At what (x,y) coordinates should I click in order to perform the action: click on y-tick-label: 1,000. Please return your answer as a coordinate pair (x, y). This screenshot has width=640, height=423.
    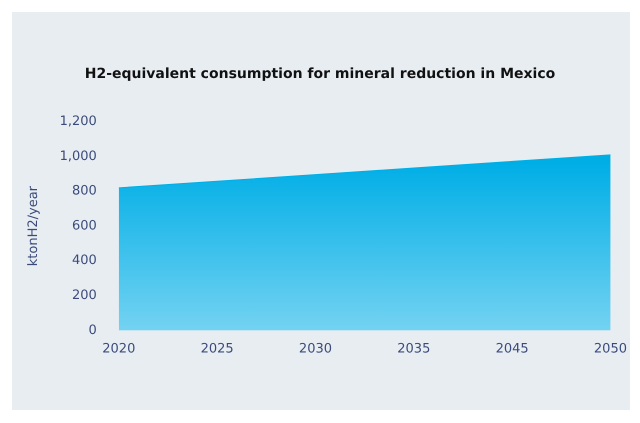
    Looking at the image, I should click on (78, 156).